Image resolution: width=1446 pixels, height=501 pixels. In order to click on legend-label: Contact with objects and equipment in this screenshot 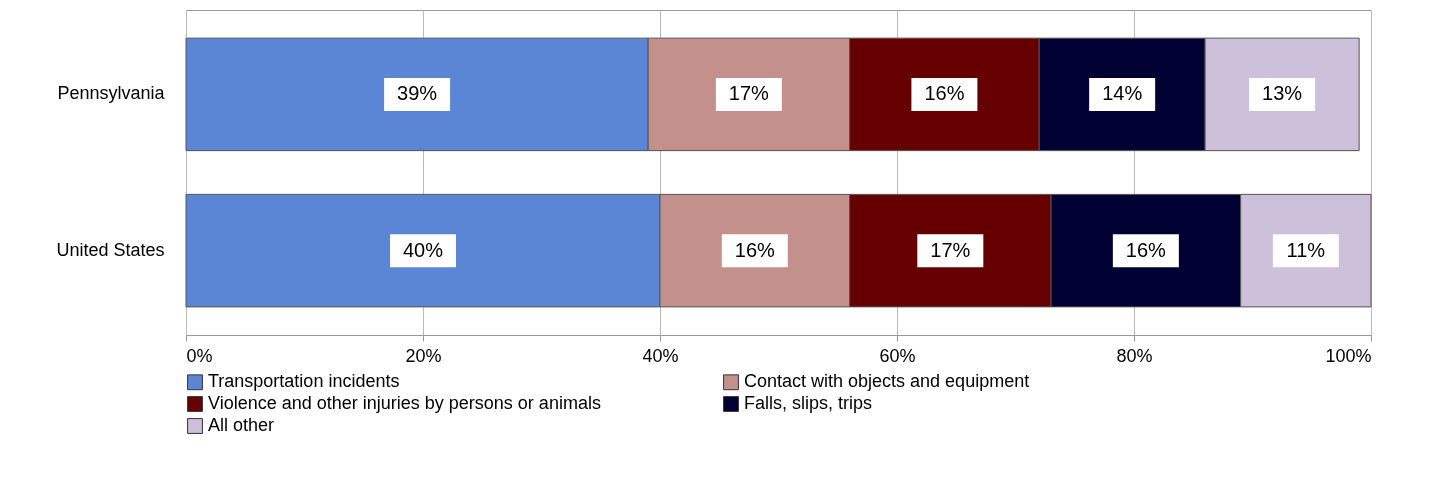, I will do `click(887, 381)`.